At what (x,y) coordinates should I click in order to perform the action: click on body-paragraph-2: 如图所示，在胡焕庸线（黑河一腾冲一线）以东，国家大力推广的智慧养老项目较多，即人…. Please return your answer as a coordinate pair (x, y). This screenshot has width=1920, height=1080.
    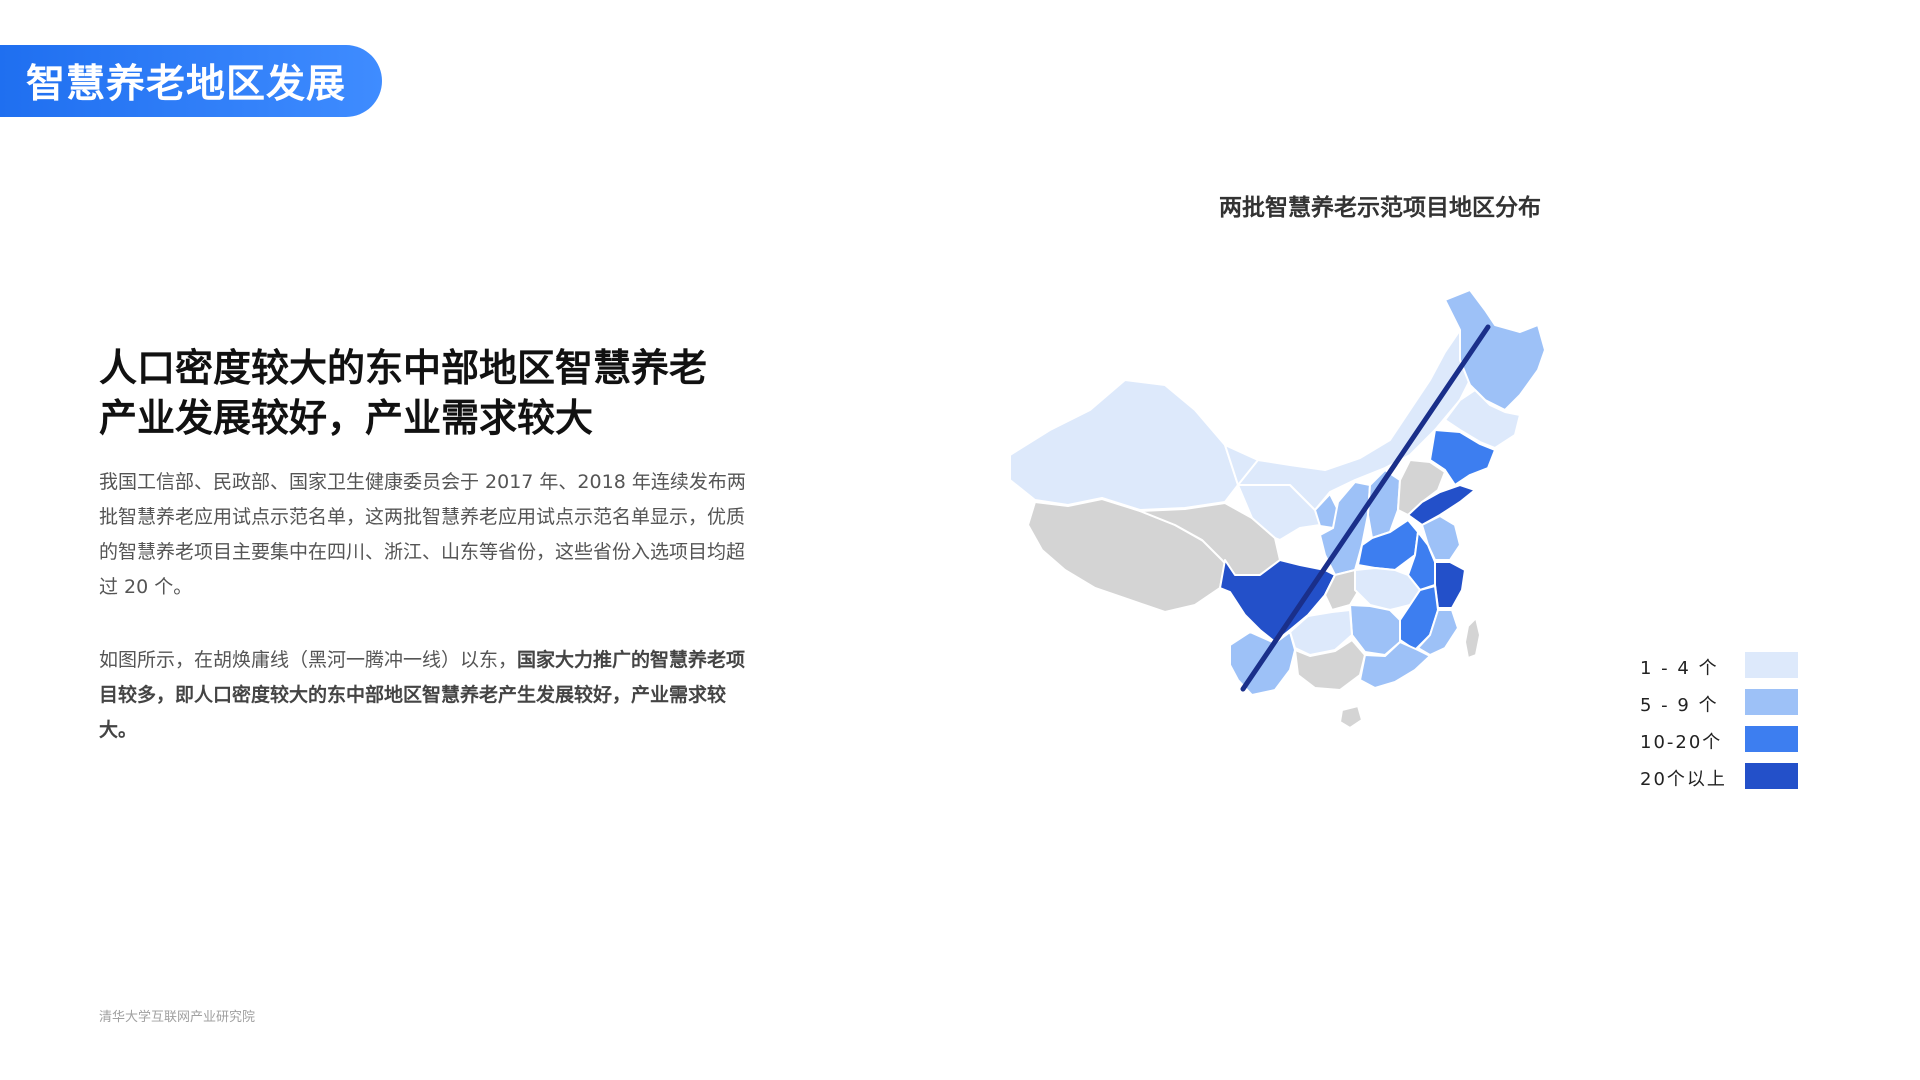
    Looking at the image, I should click on (429, 695).